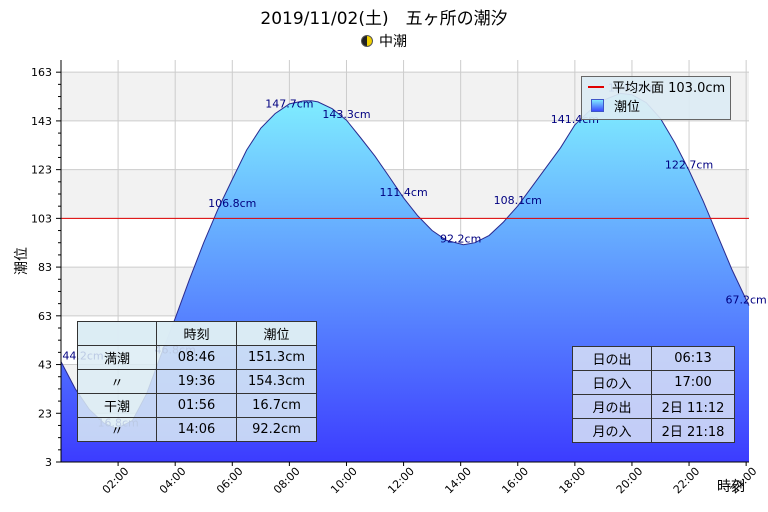  What do you see at coordinates (45, 365) in the screenshot?
I see `y-tick-label: 43` at bounding box center [45, 365].